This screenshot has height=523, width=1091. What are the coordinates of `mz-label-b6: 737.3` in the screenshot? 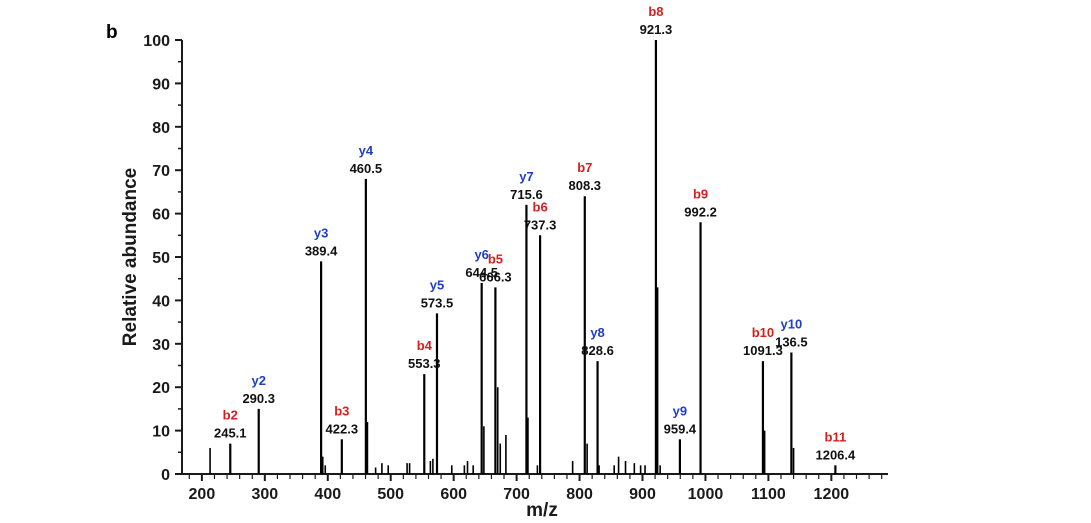 It's located at (540, 224).